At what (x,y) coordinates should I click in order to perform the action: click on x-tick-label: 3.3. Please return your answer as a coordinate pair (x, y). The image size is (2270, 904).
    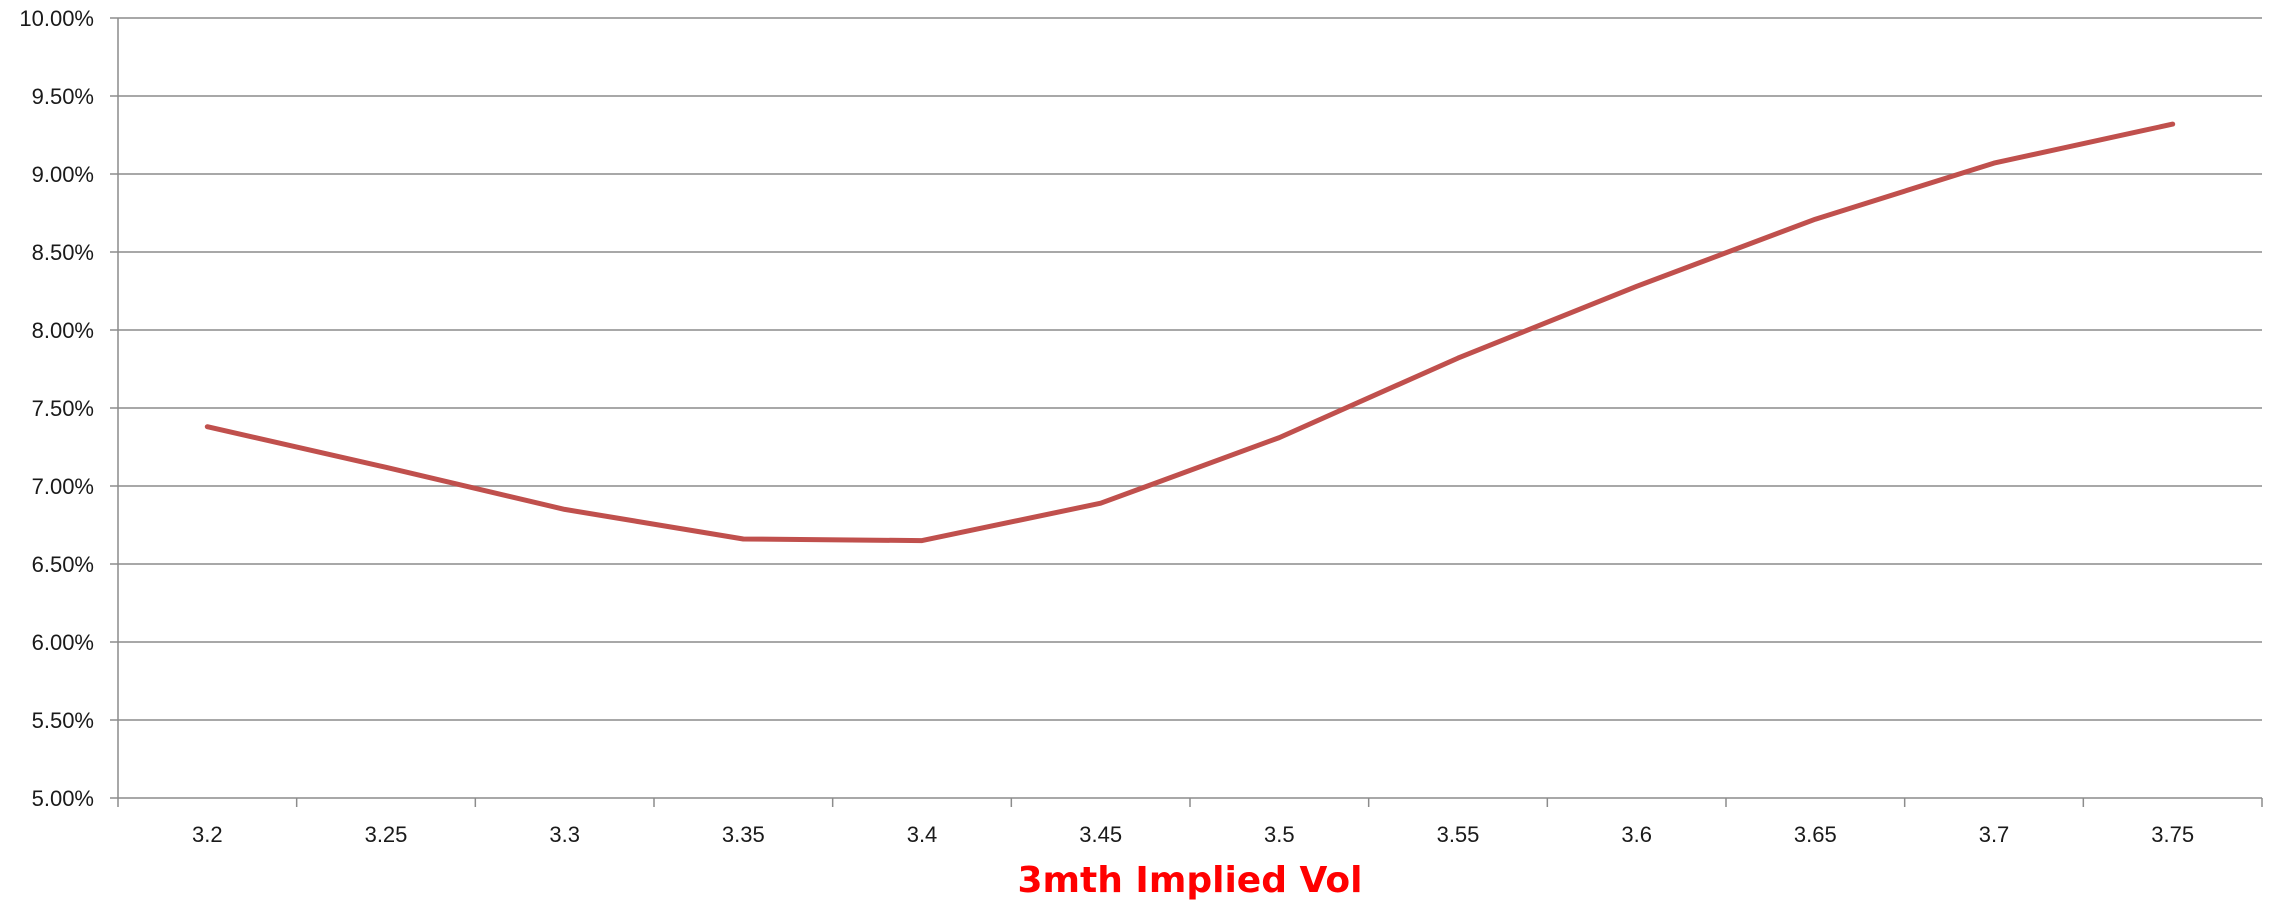
    Looking at the image, I should click on (564, 834).